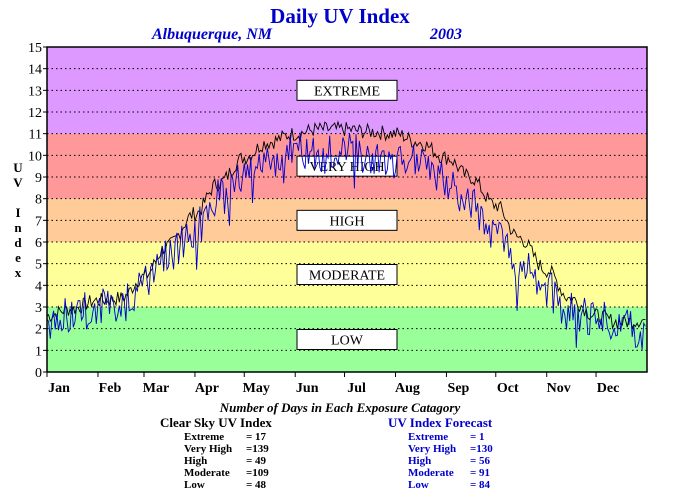  What do you see at coordinates (225, 437) in the screenshot?
I see `clear-sky-row-extreme: Extreme = 17` at bounding box center [225, 437].